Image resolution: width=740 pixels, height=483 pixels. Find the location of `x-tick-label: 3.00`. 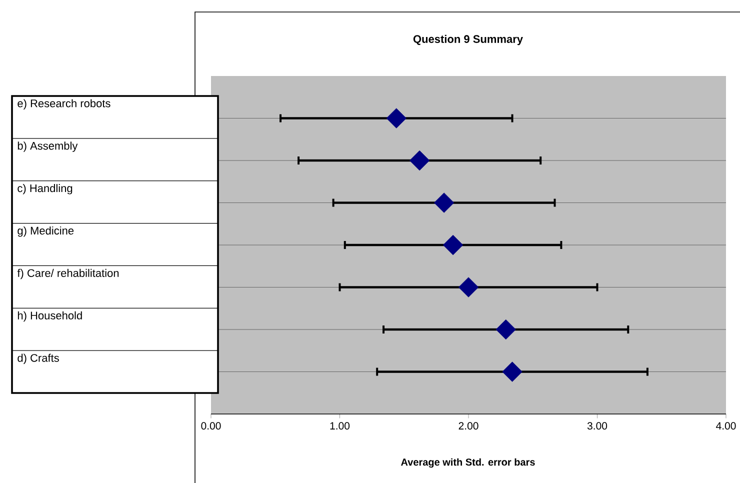

x-tick-label: 3.00 is located at coordinates (597, 426).